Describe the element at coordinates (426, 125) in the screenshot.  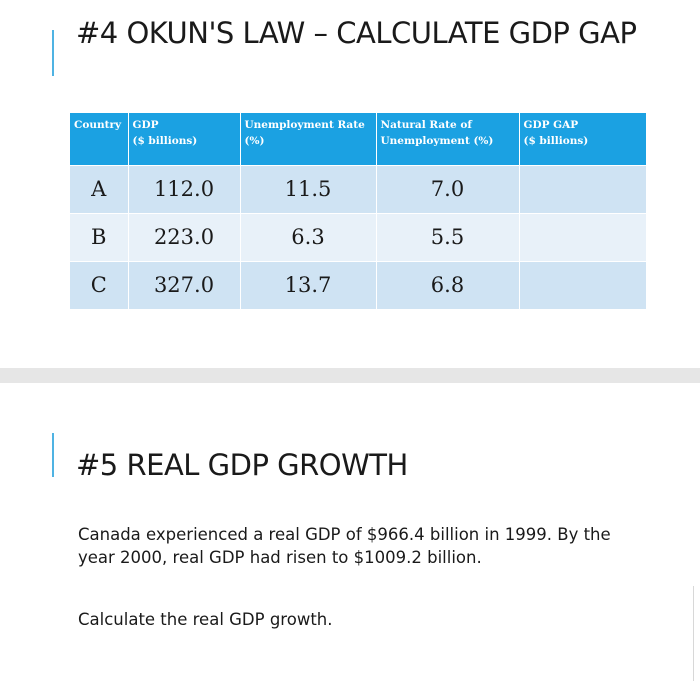
I see `header-natural-line1: Natural Rate of` at that location.